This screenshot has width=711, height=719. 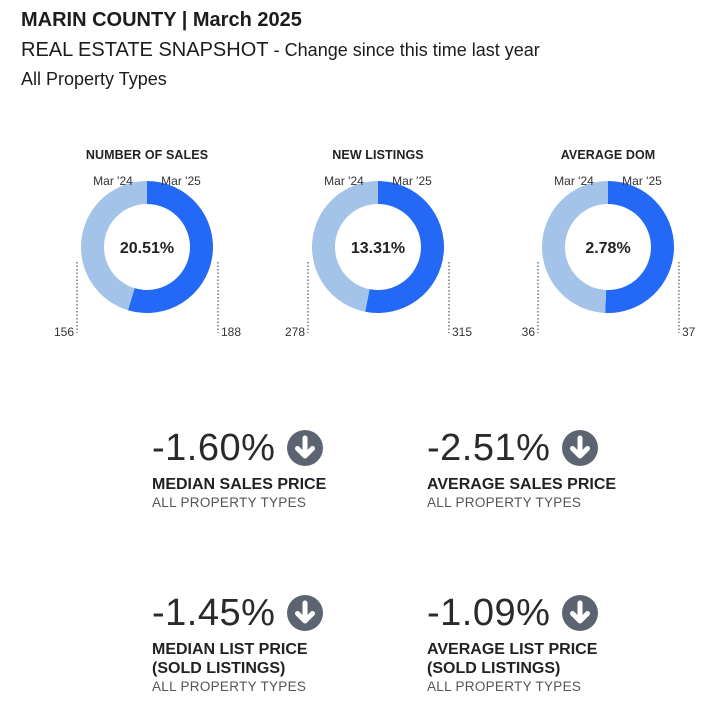 I want to click on donut-chart-new-listings: NEW LISTINGS 13.31% Mar '24 Mar '25 278 315, so click(x=378, y=248).